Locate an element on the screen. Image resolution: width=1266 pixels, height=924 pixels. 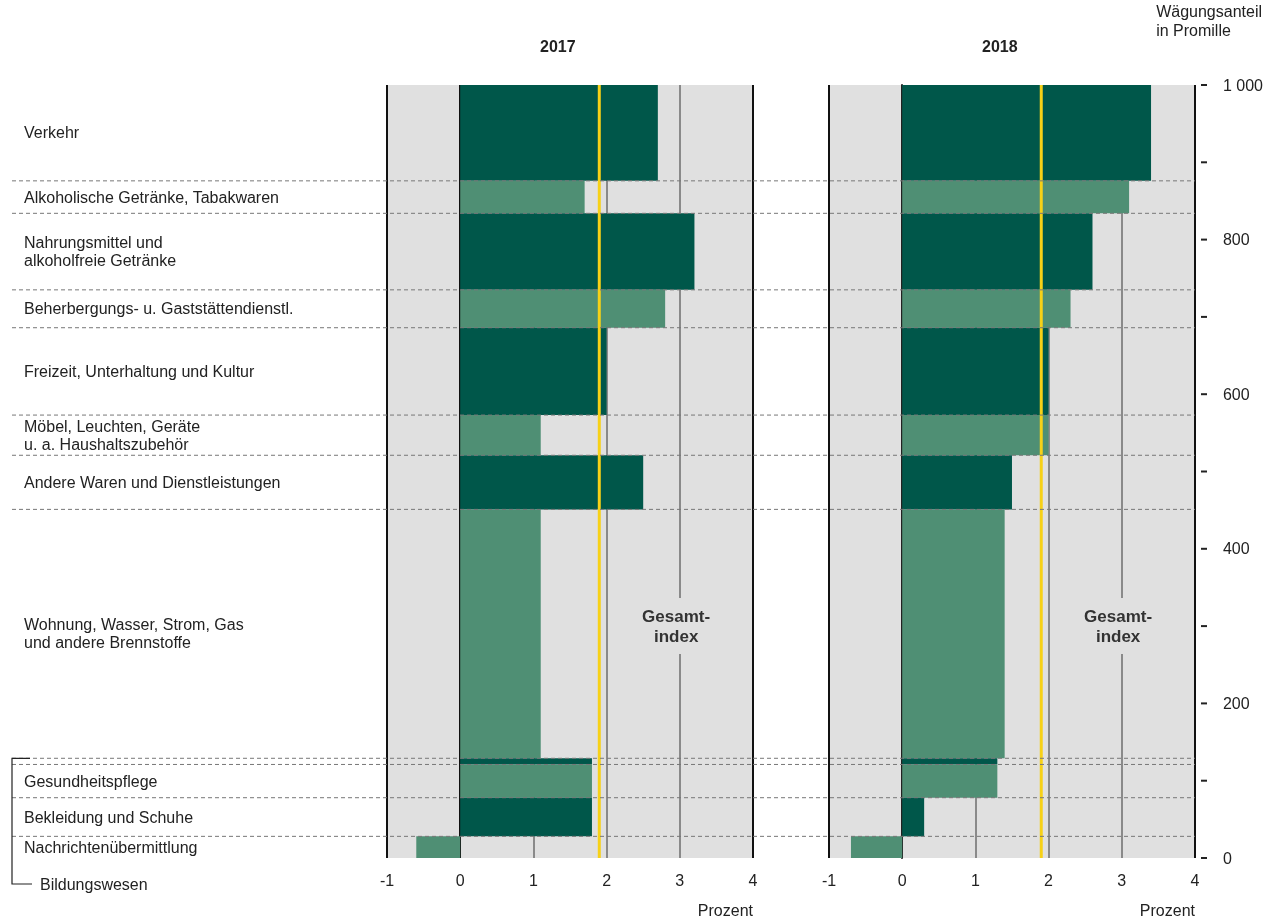
category-label: Bekleidung und Schuhe is located at coordinates (109, 817).